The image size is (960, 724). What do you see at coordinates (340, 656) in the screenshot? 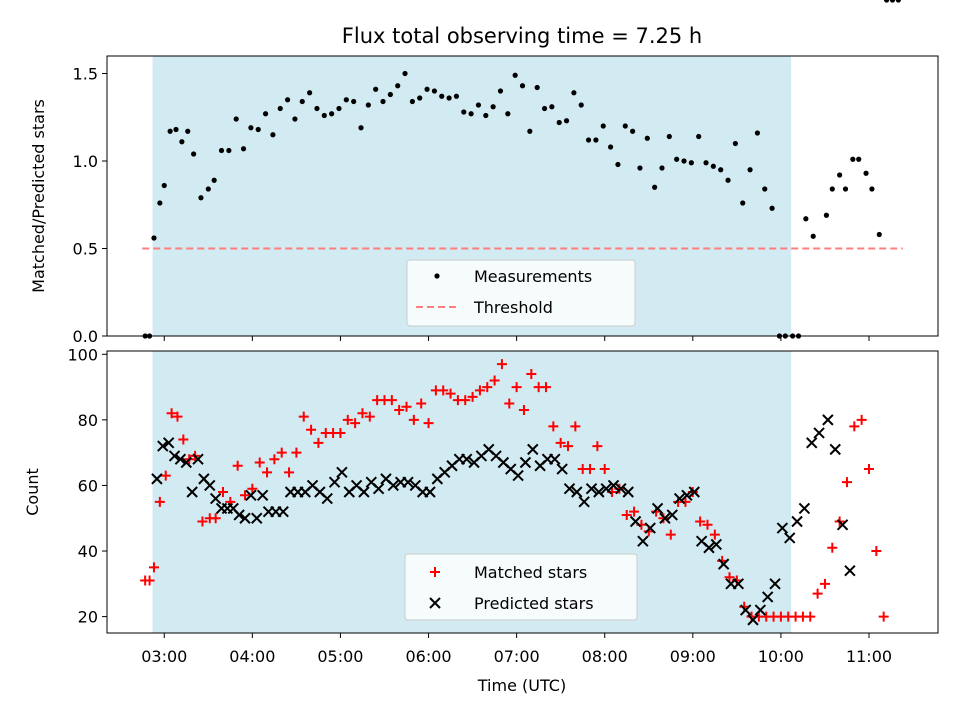
I see `x-tick-label: 05:00` at bounding box center [340, 656].